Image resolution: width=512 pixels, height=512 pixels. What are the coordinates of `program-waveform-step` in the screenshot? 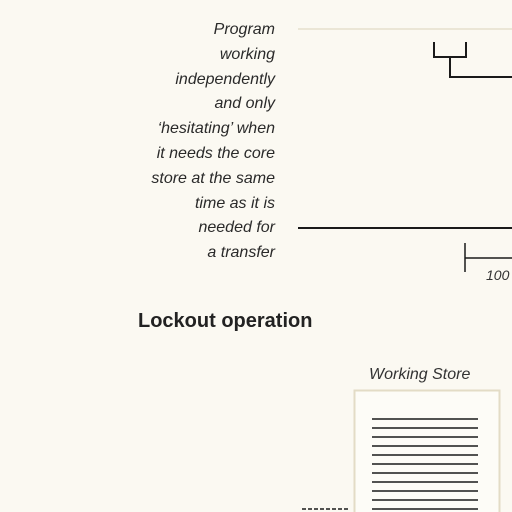 It's located at (480, 67).